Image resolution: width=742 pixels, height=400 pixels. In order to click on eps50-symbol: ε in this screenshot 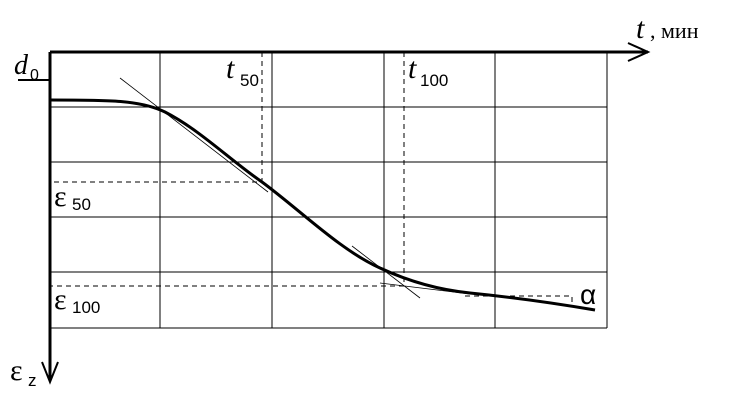, I will do `click(60, 196)`.